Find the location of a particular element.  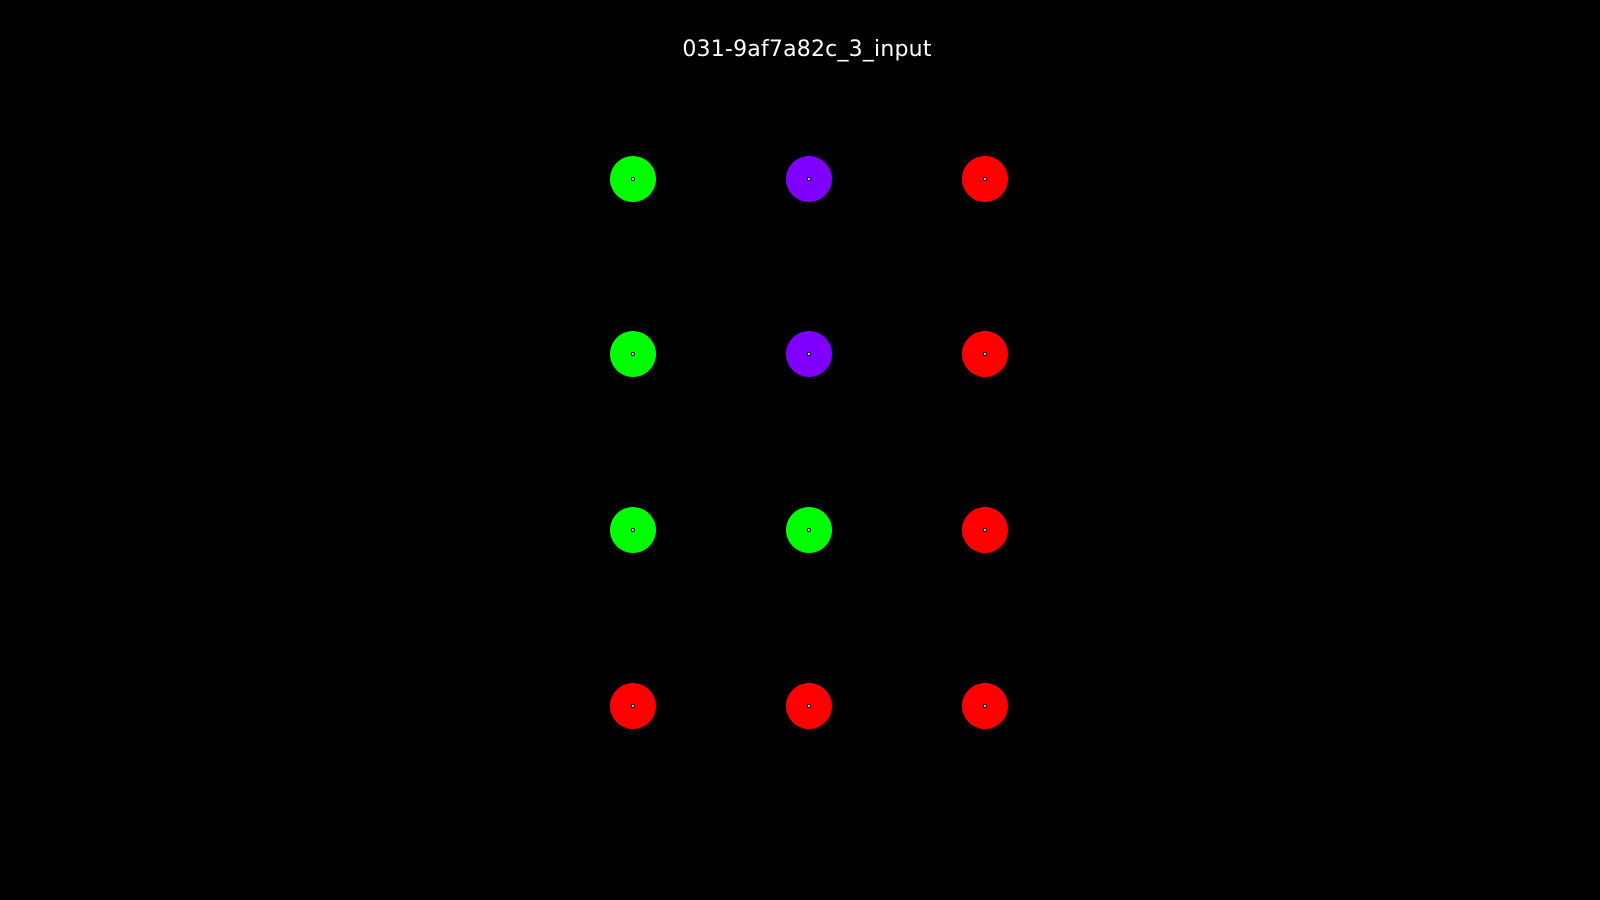

dot-green-r1-c1 is located at coordinates (633, 179).